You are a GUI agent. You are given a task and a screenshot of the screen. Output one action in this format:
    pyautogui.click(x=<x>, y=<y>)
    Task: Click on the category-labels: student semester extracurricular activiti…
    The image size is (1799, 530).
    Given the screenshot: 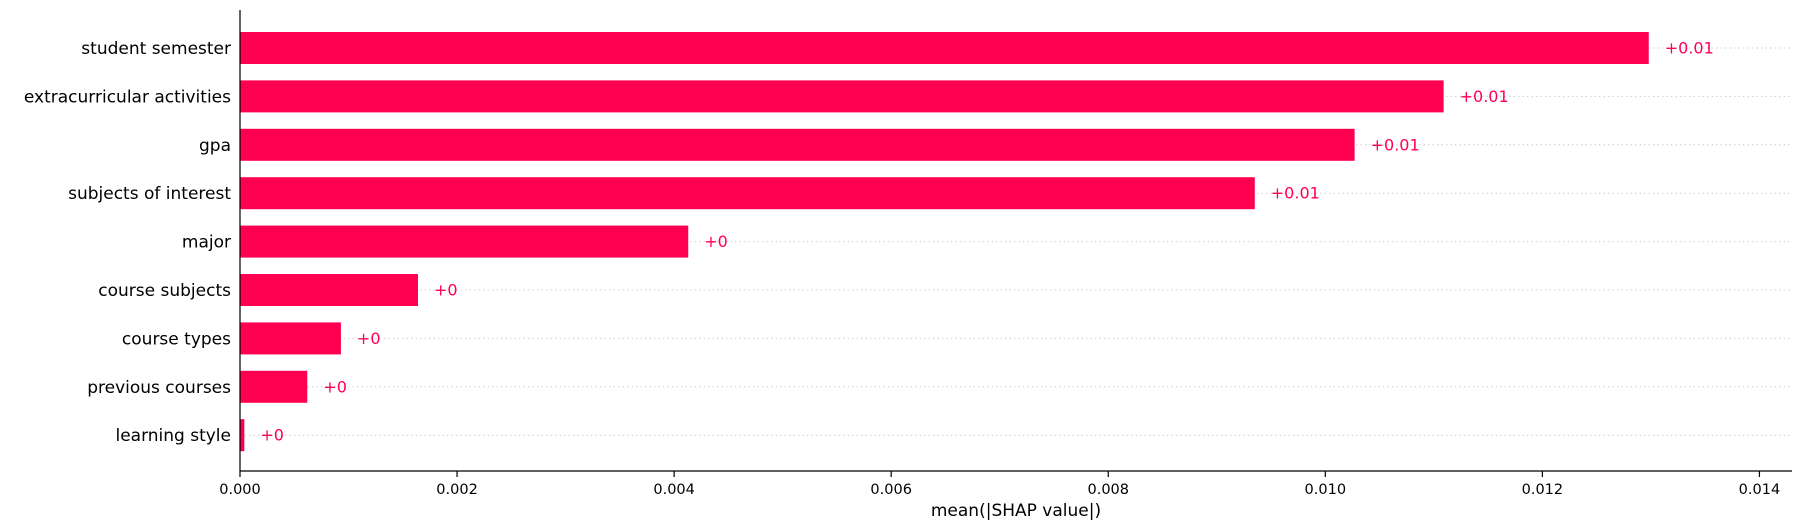 What is the action you would take?
    pyautogui.click(x=127, y=242)
    